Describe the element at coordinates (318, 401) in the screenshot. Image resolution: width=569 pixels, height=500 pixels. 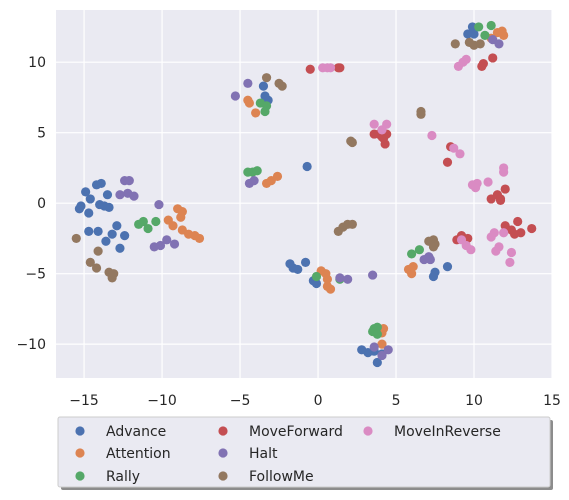
I see `x-tick-label: 0` at that location.